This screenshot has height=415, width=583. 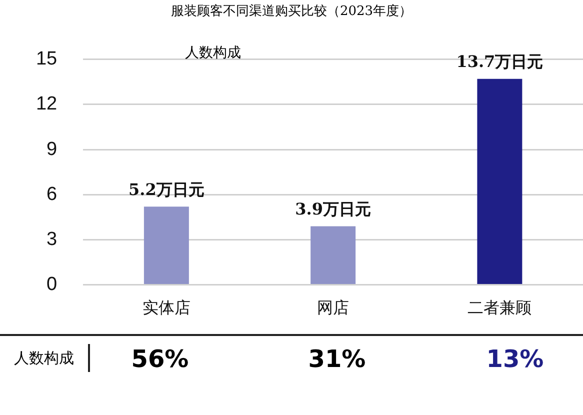 I want to click on y-tick-label: 15, so click(x=47, y=59).